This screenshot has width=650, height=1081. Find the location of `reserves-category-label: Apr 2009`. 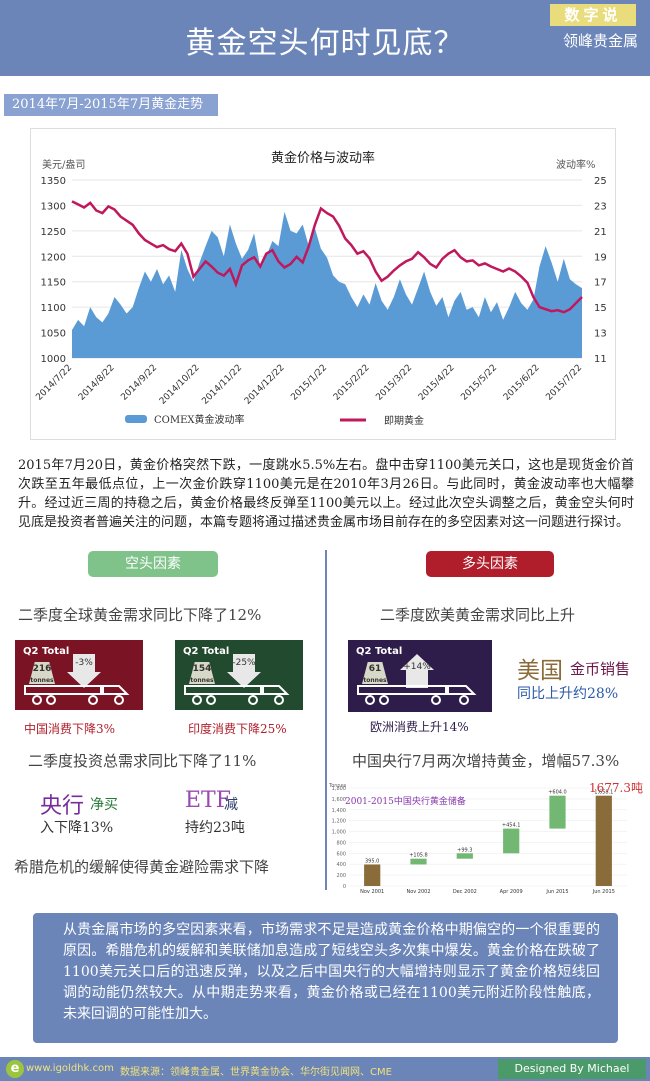

reserves-category-label: Apr 2009 is located at coordinates (511, 892).